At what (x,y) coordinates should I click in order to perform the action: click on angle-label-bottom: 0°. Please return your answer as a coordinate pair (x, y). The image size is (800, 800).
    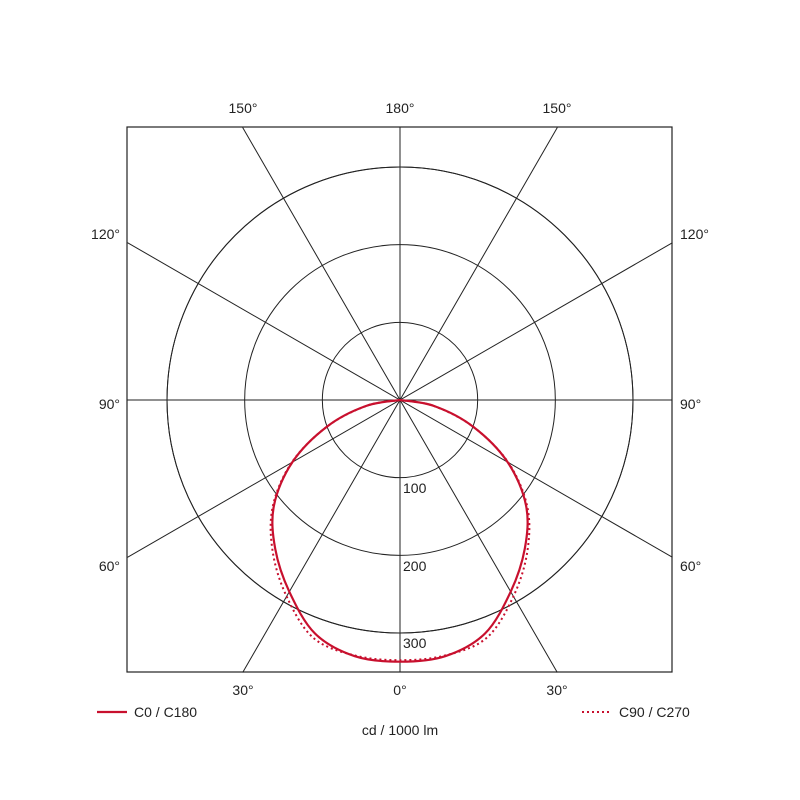
    Looking at the image, I should click on (399, 690).